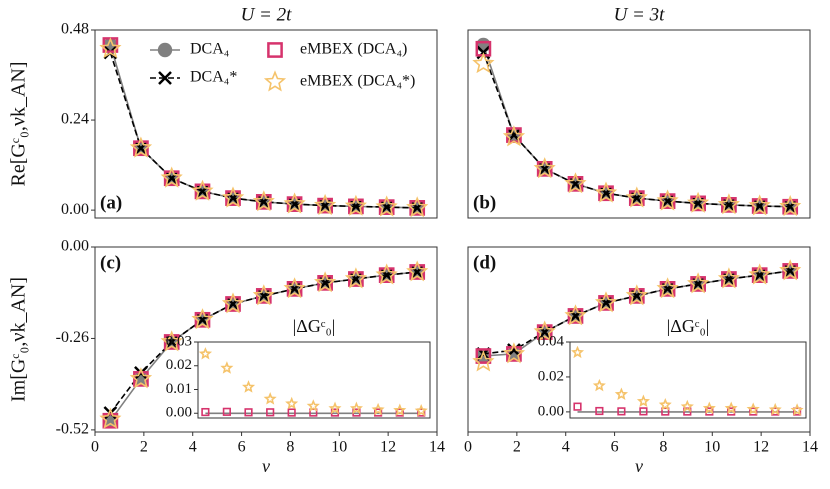  I want to click on x-tick-label: 6, so click(615, 447).